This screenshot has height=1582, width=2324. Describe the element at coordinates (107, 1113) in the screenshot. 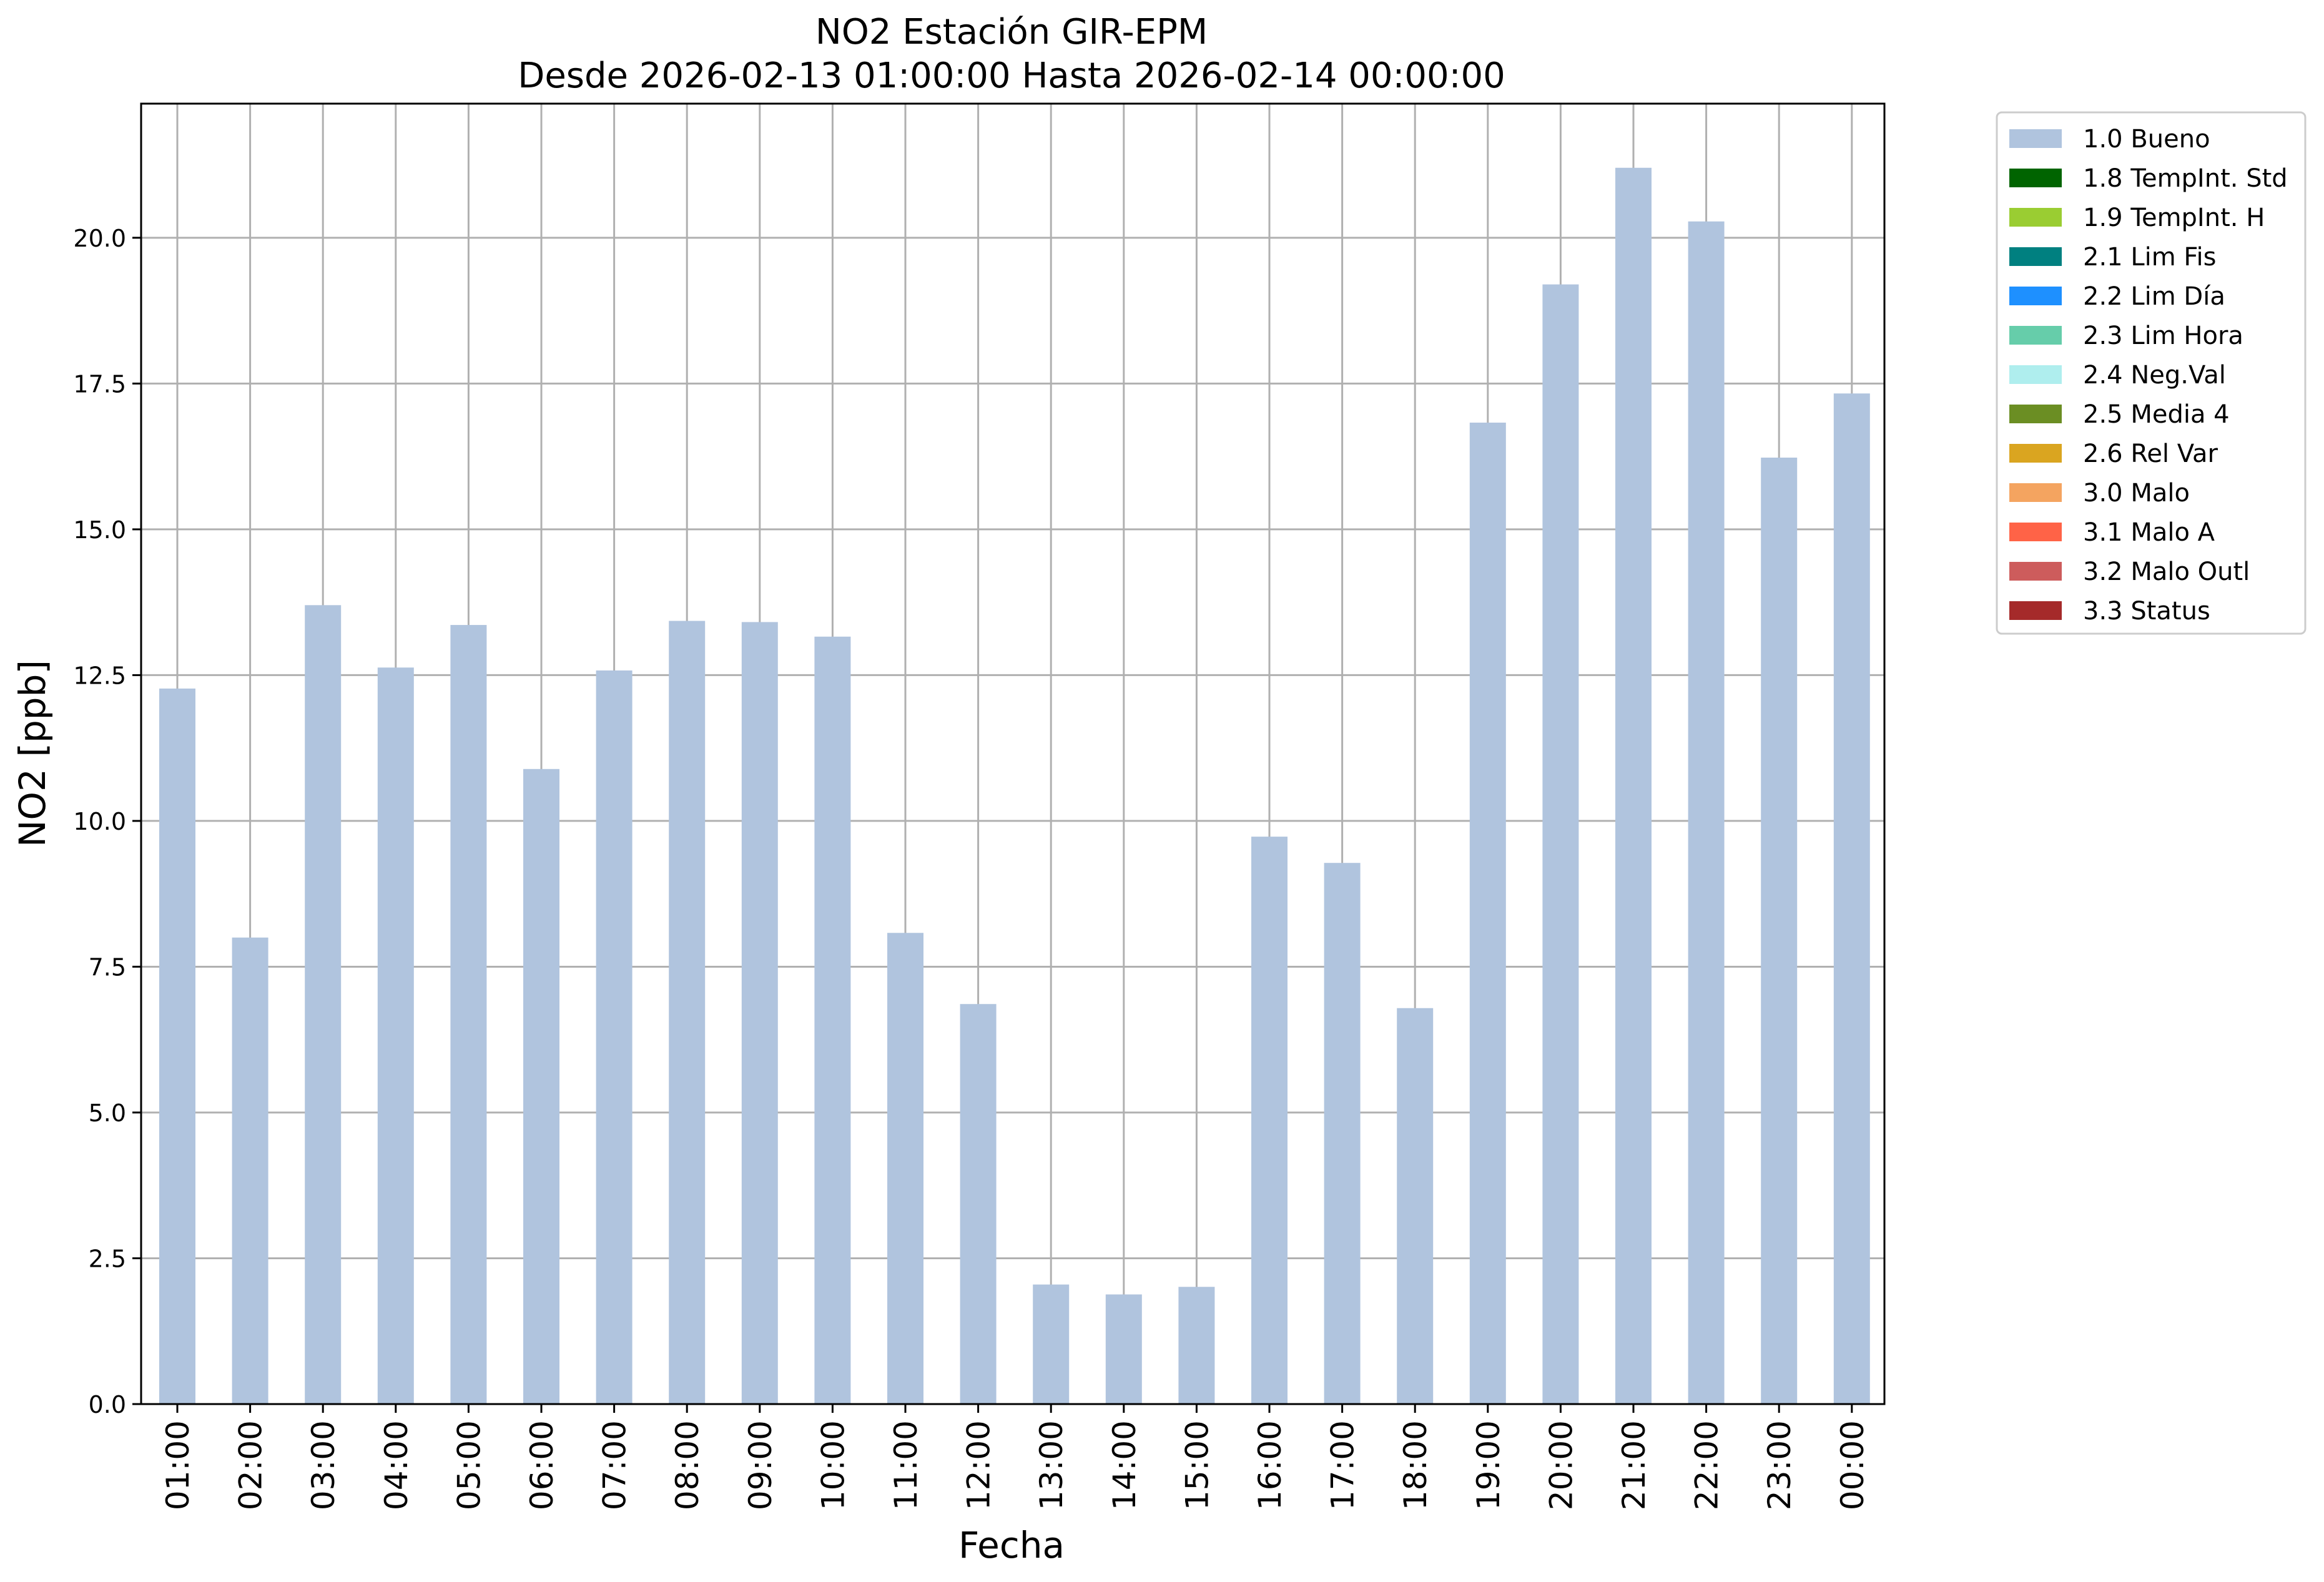

I see `y-tick-label: 5.0` at that location.